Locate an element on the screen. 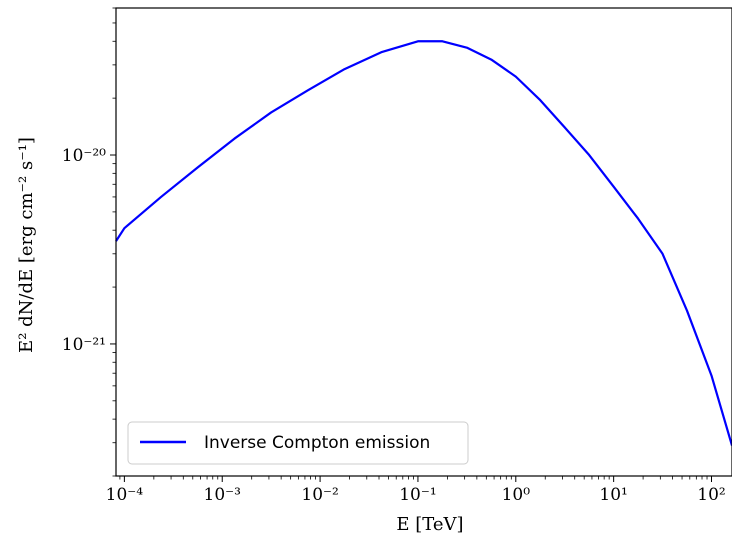 This screenshot has width=732, height=541. legend: Inverse Compton emission is located at coordinates (298, 443).